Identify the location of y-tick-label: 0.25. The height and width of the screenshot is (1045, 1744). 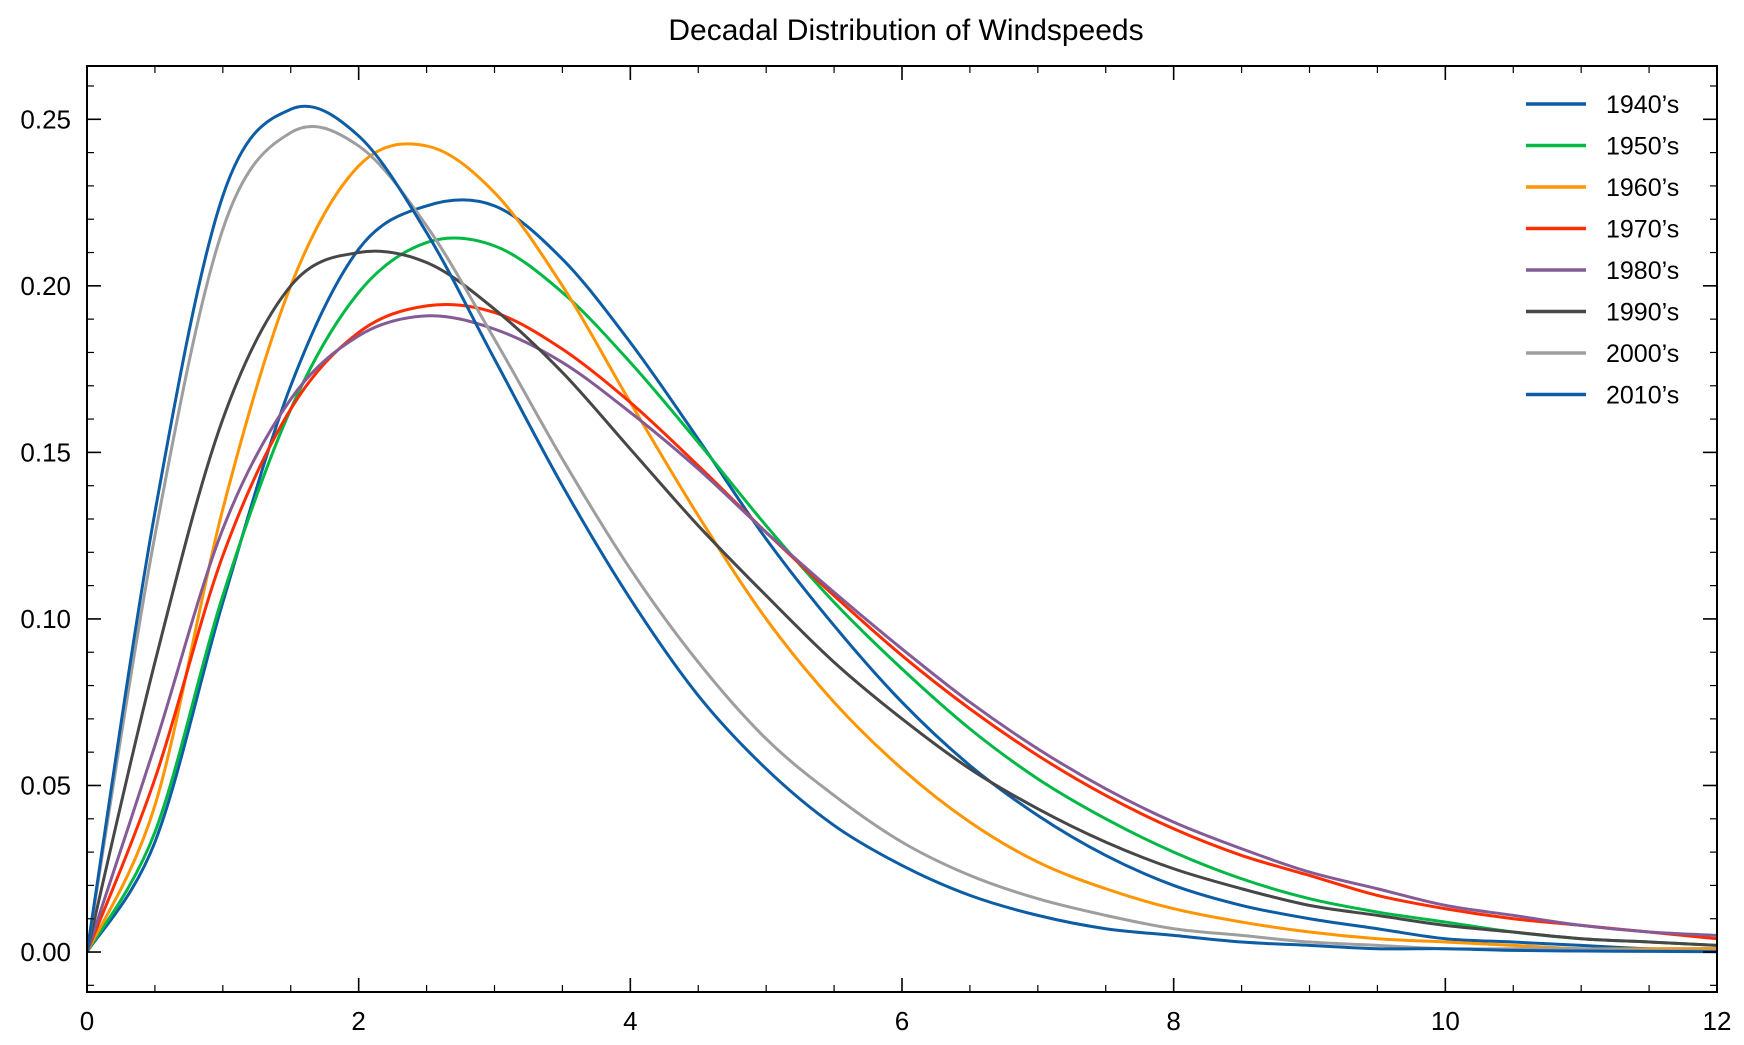
(45, 119).